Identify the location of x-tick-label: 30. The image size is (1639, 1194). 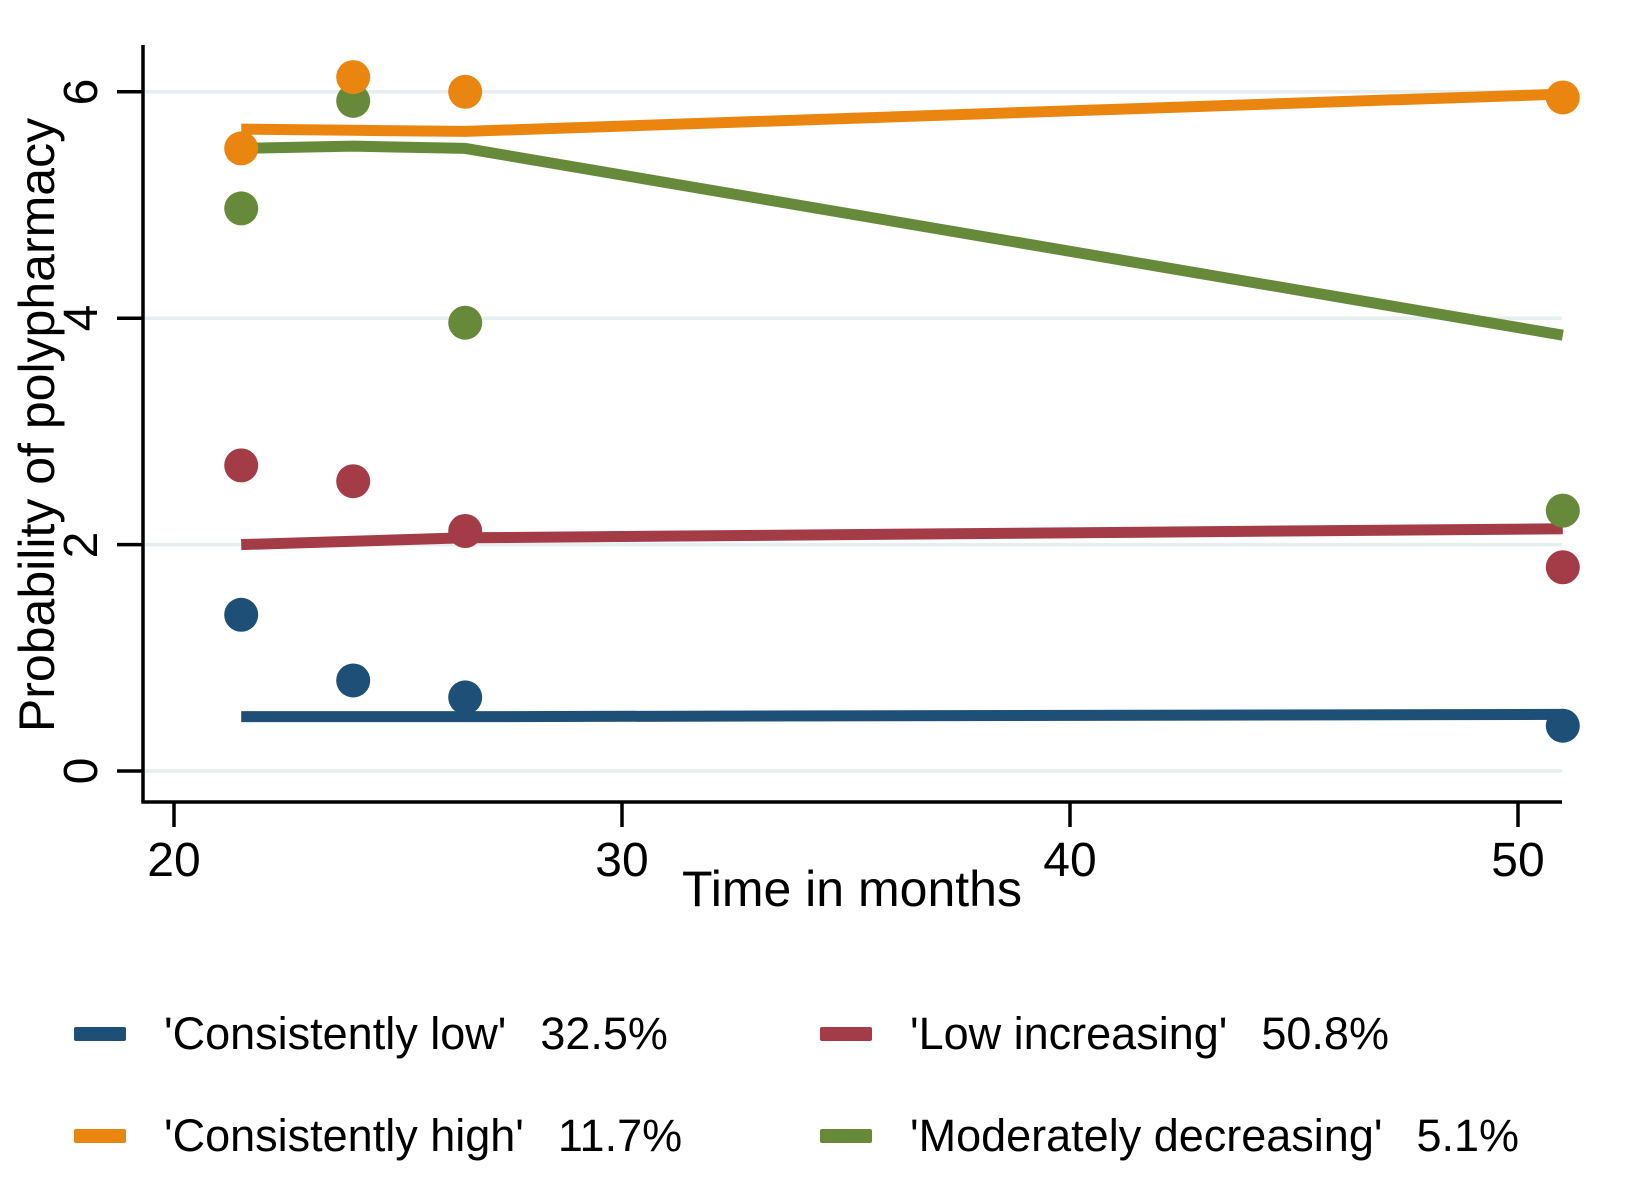
(622, 860).